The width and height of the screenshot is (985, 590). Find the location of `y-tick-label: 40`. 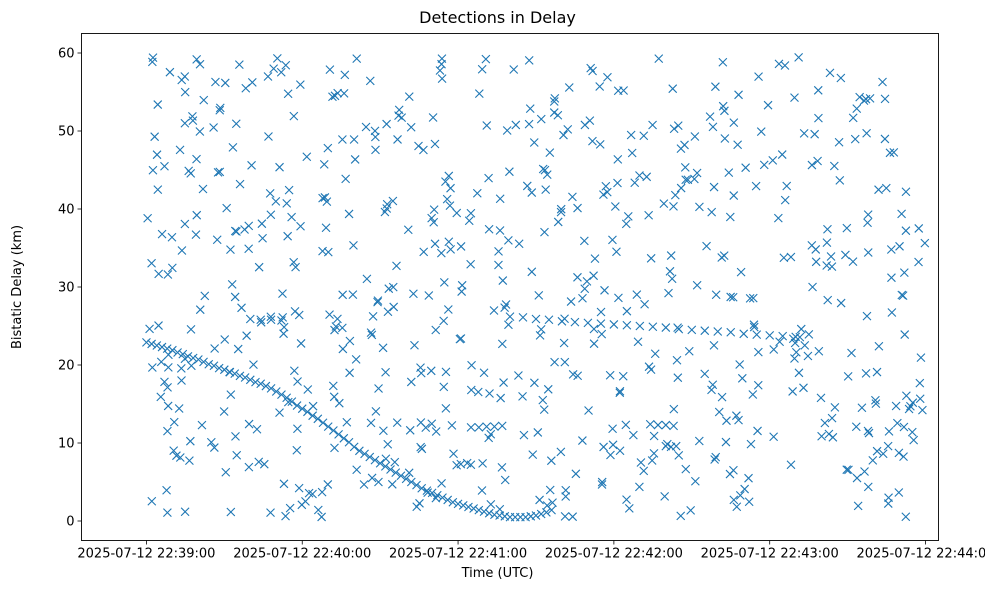

y-tick-label: 40 is located at coordinates (66, 210).